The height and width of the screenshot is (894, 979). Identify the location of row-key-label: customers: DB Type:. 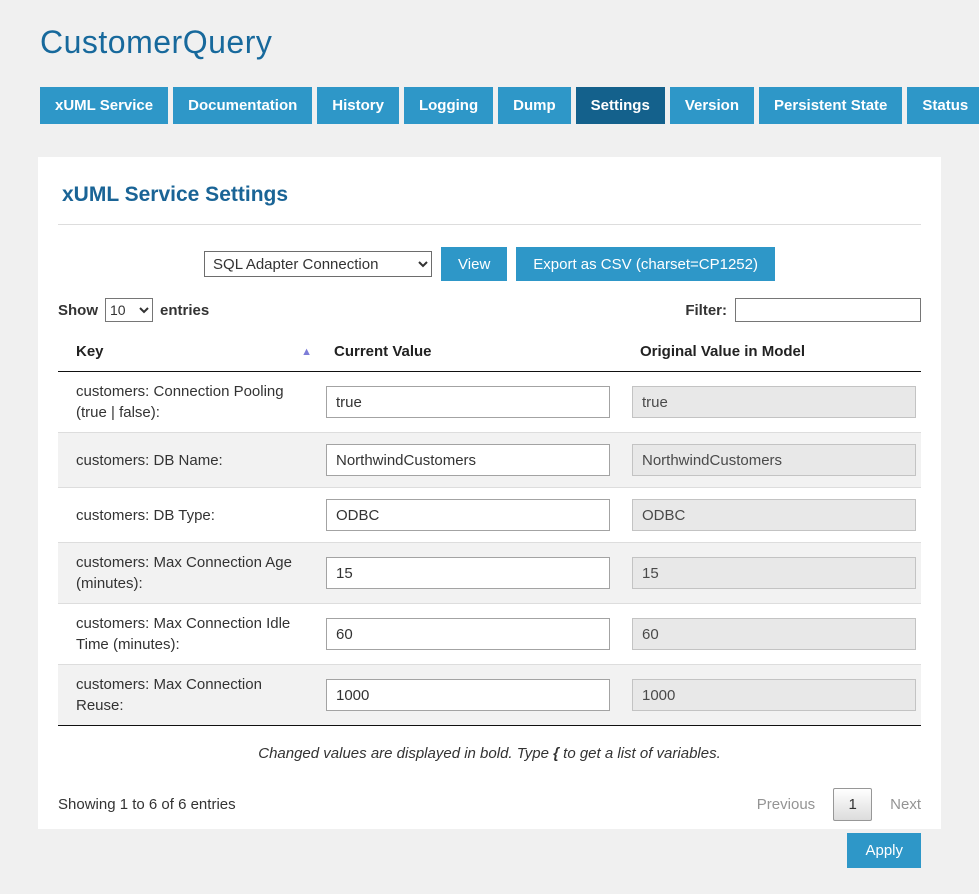
(145, 515).